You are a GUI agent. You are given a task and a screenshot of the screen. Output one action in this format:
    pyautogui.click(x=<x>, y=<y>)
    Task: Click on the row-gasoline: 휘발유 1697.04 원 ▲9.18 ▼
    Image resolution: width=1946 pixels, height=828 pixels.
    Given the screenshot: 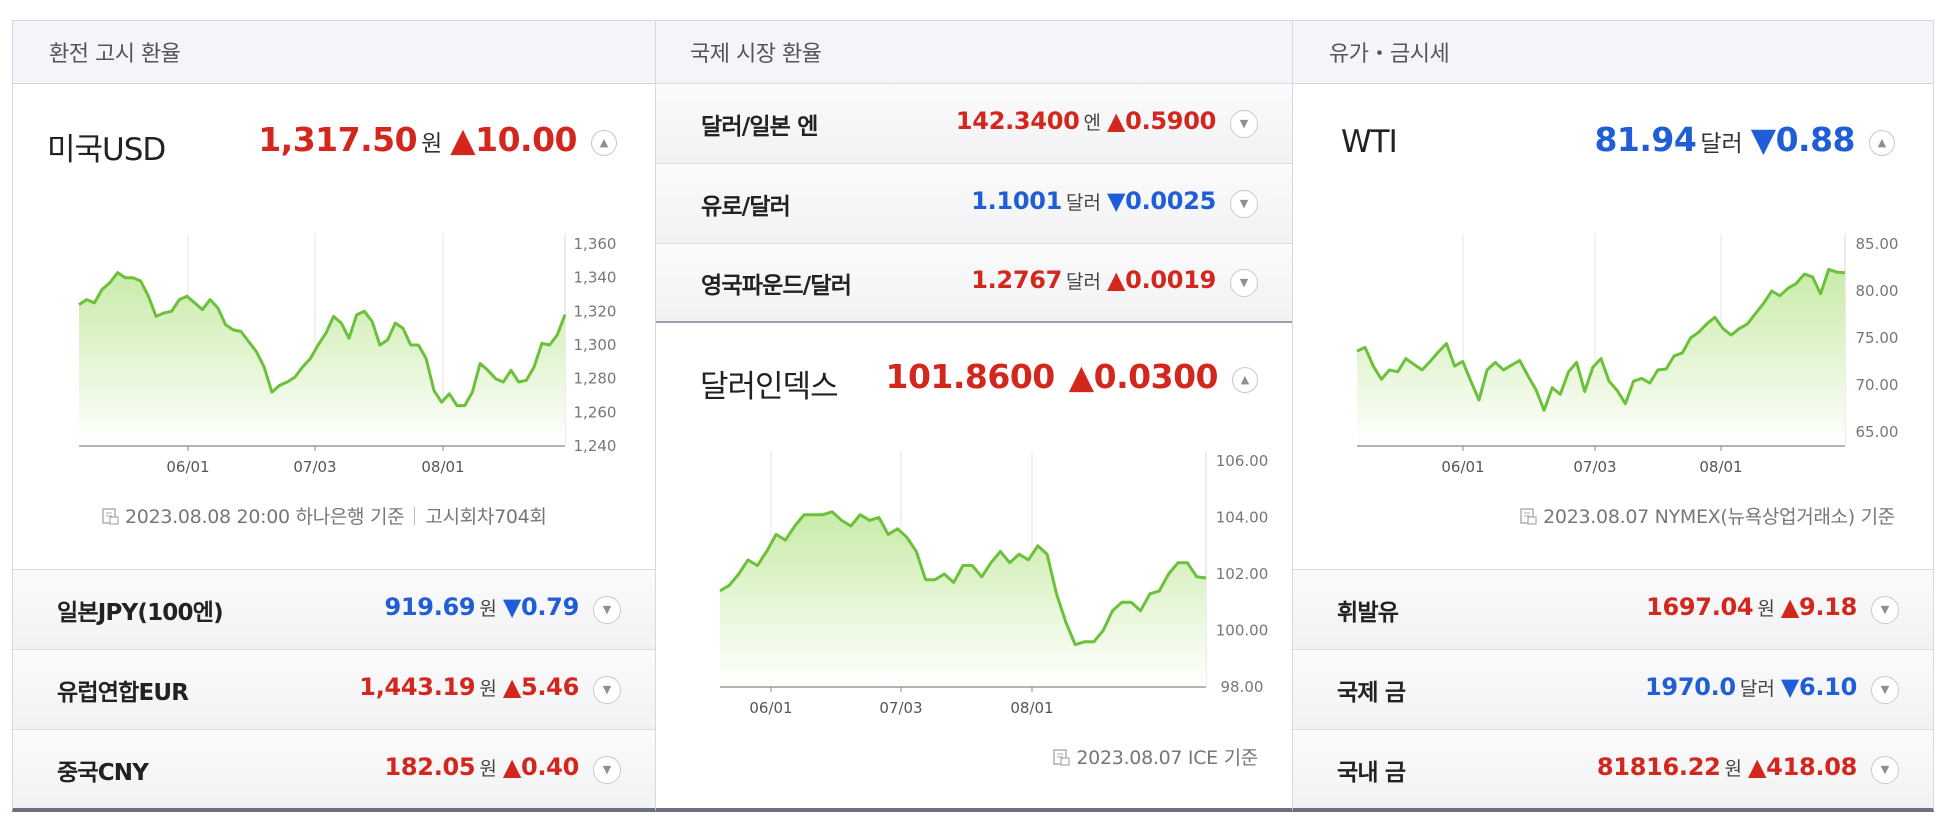 What is the action you would take?
    pyautogui.click(x=1613, y=609)
    